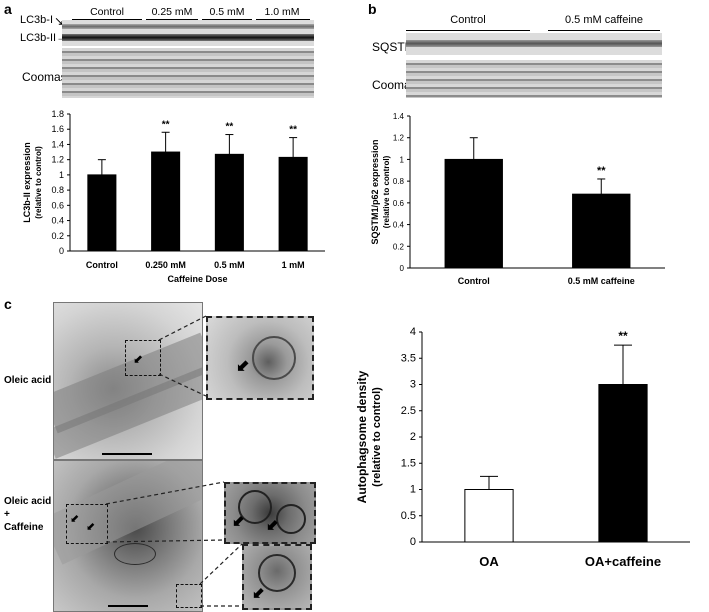 The height and width of the screenshot is (612, 709). What do you see at coordinates (282, 12) in the screenshot?
I see `lane-label-10: 1.0 mM` at bounding box center [282, 12].